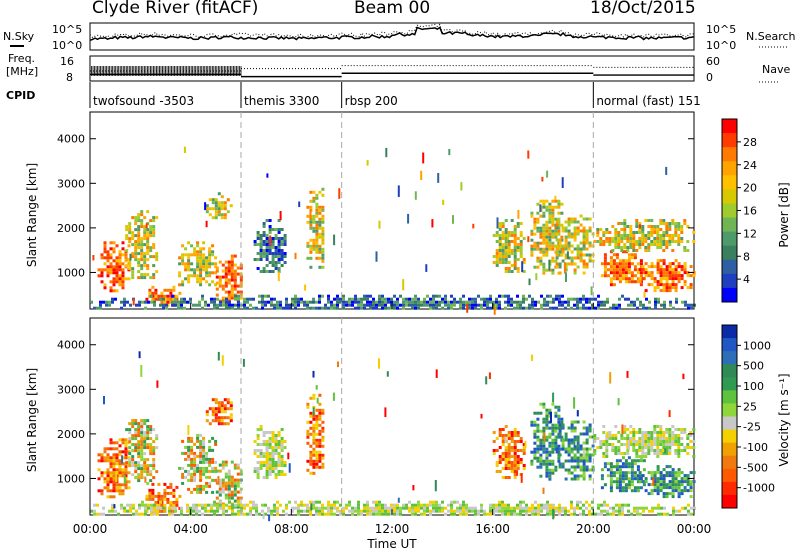  Describe the element at coordinates (721, 29) in the screenshot. I see `nsearch-tick-top: 10^5` at that location.